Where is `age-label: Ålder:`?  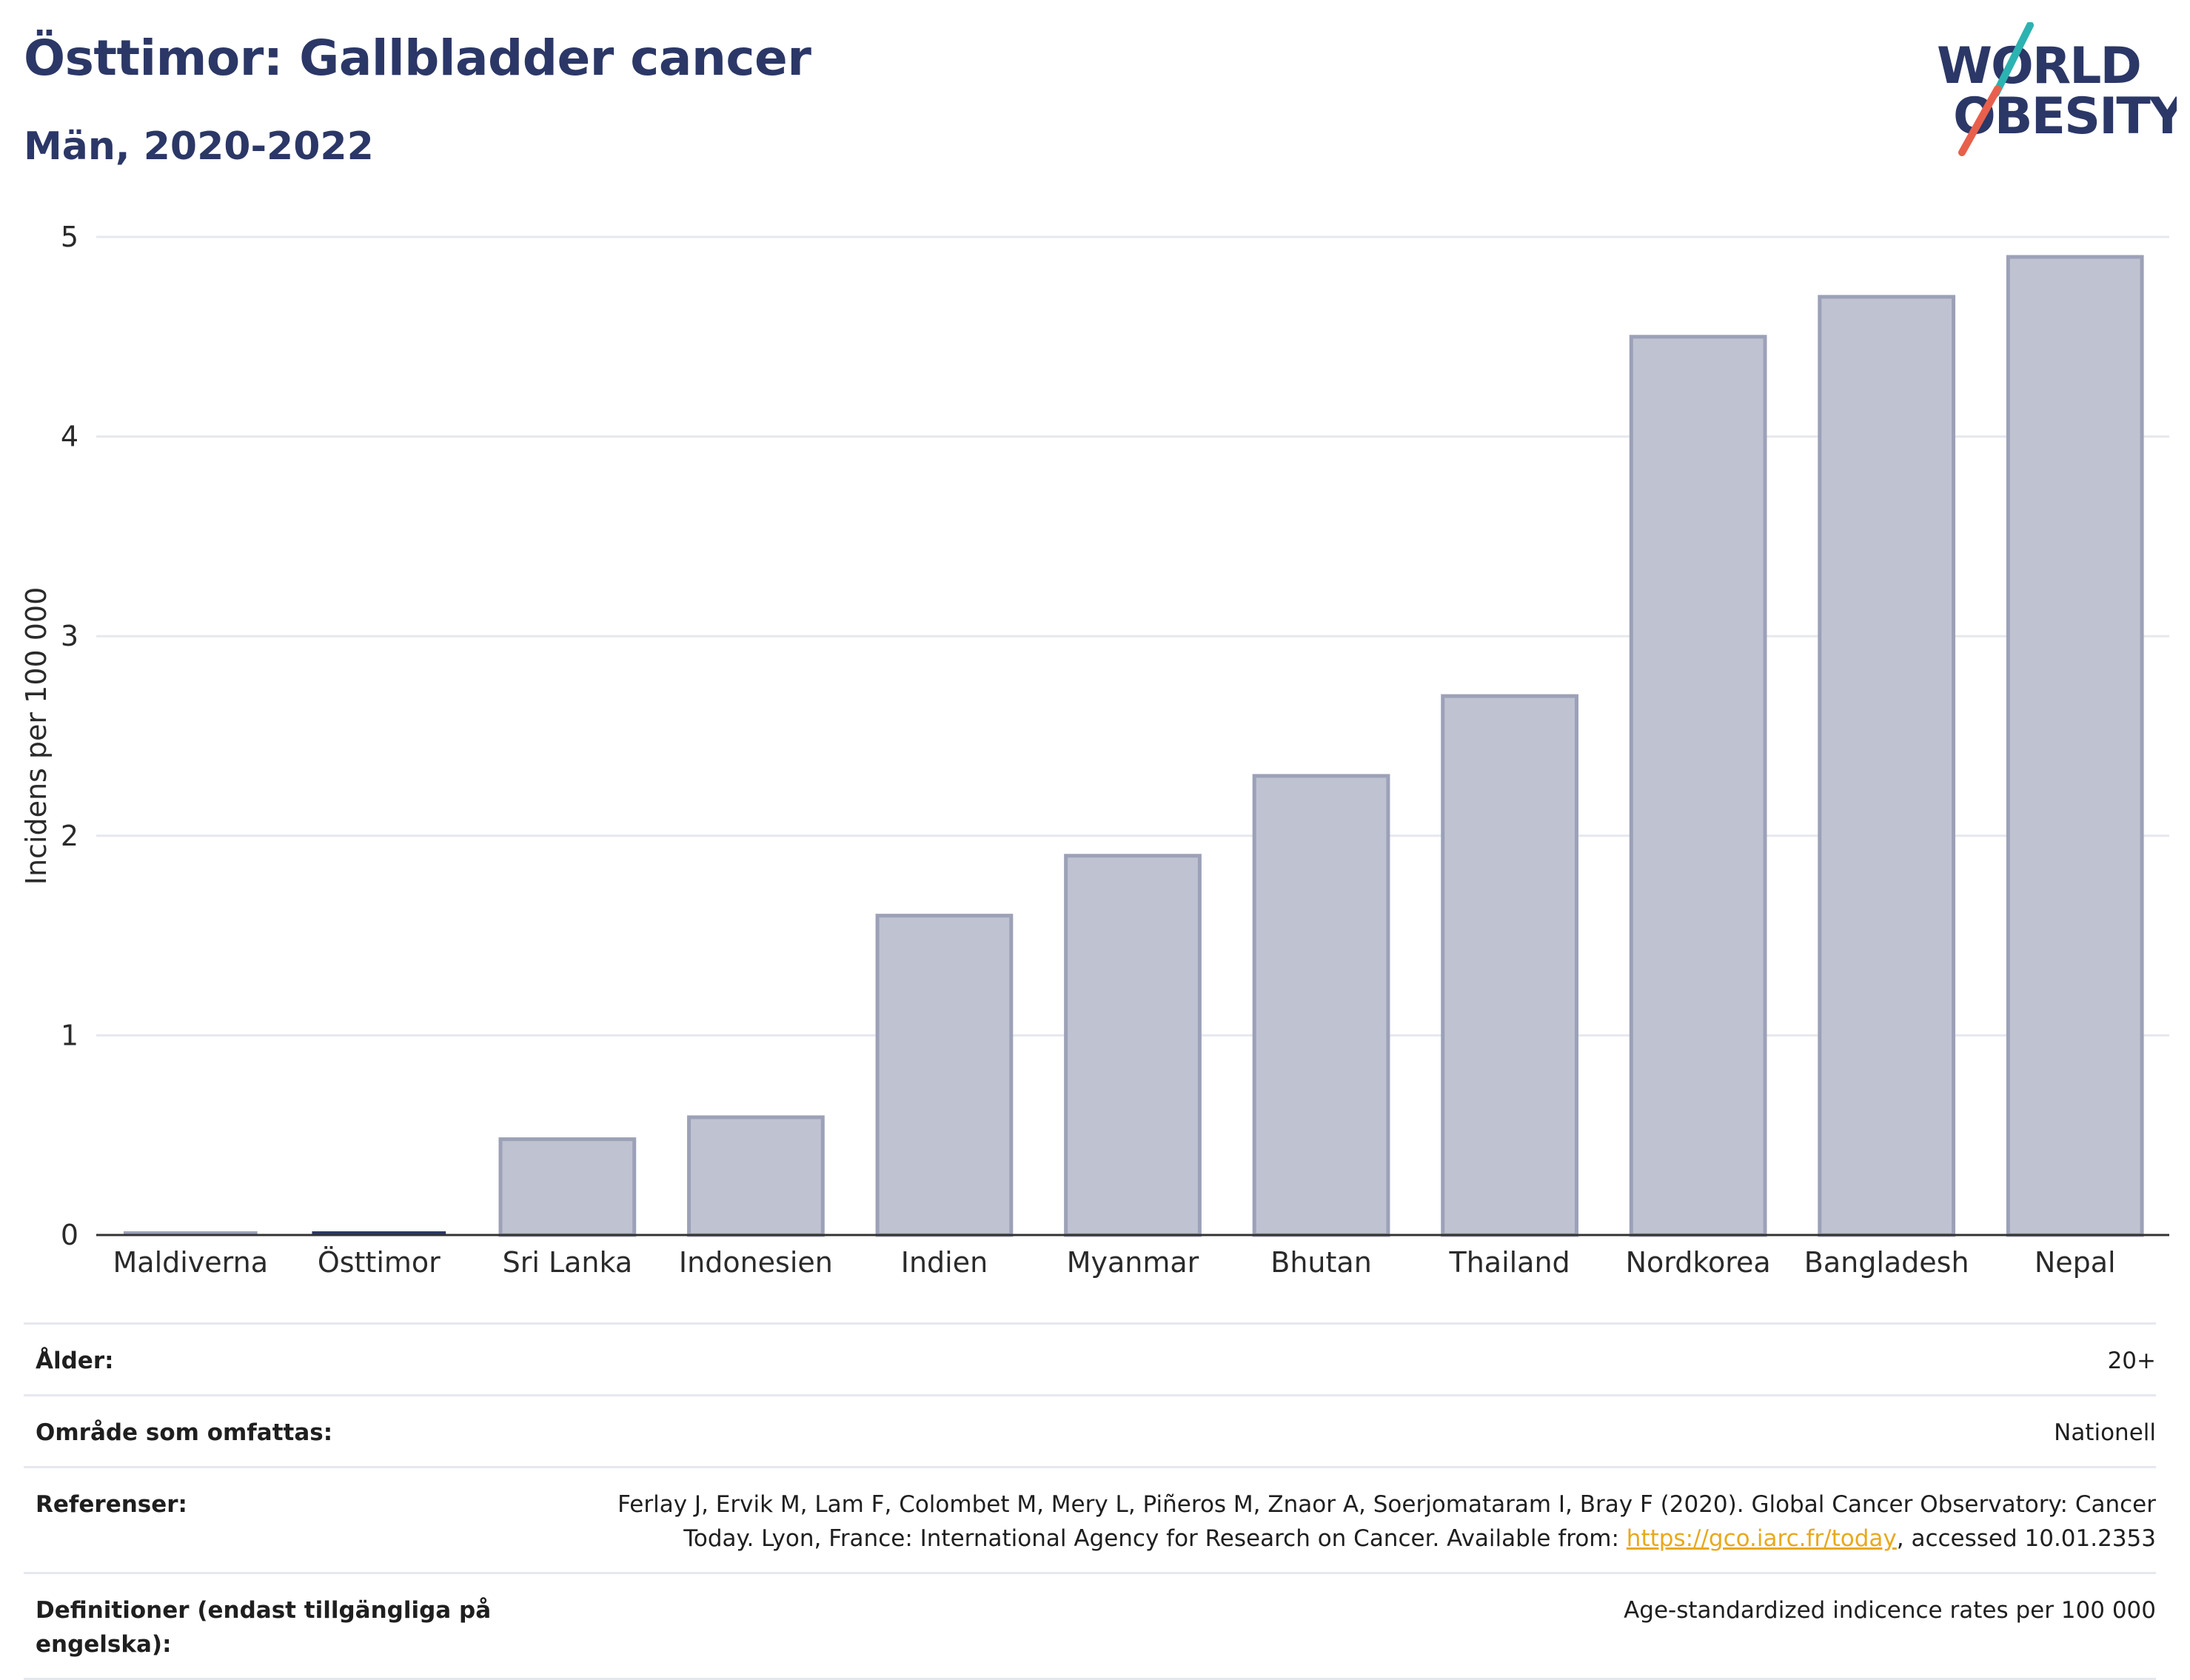
age-label: Ålder: is located at coordinates (75, 1361).